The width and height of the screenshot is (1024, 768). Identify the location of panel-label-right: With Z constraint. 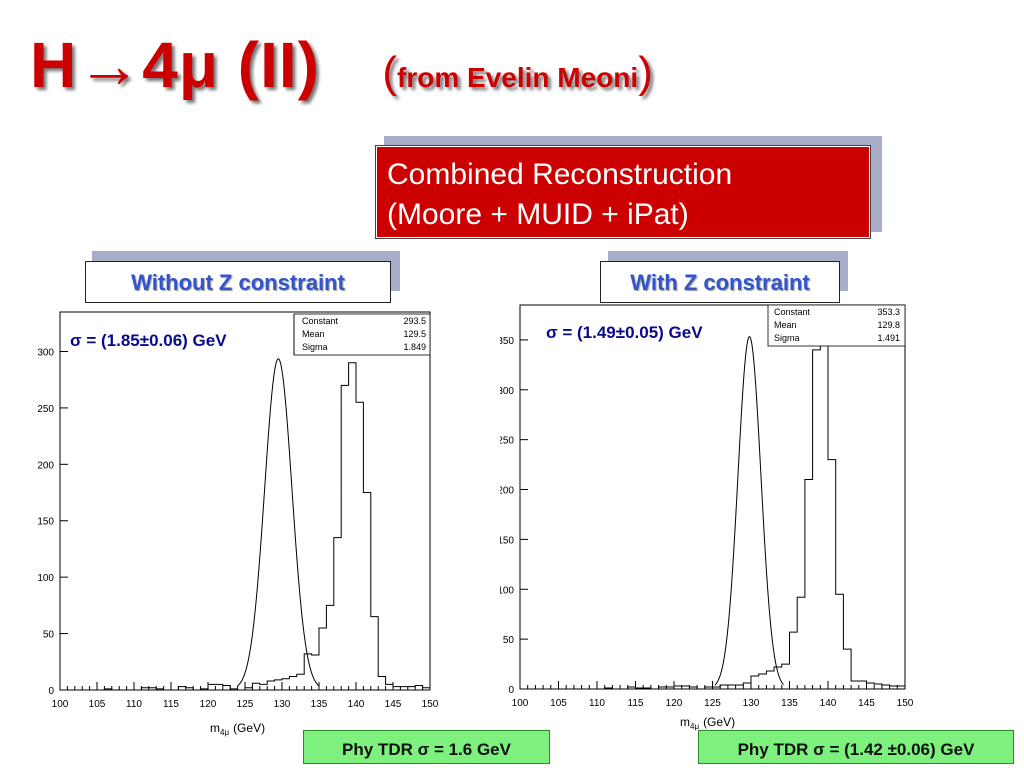
(720, 282).